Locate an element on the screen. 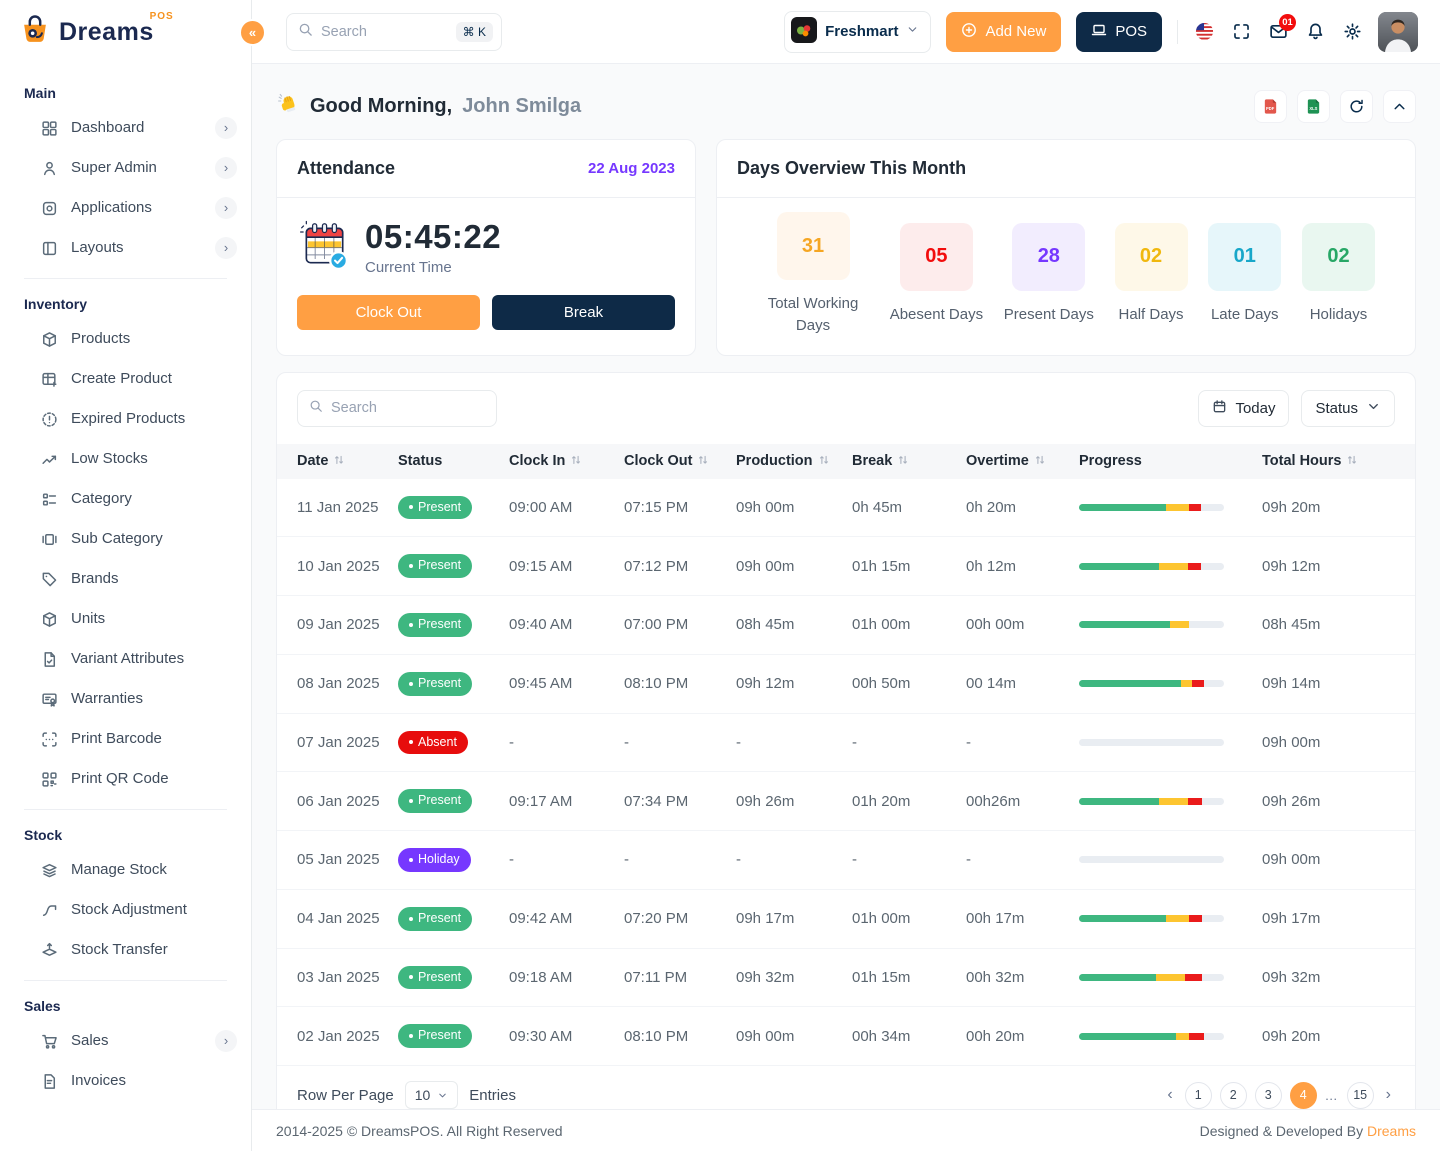  mail-button: 01 is located at coordinates (1281, 28).